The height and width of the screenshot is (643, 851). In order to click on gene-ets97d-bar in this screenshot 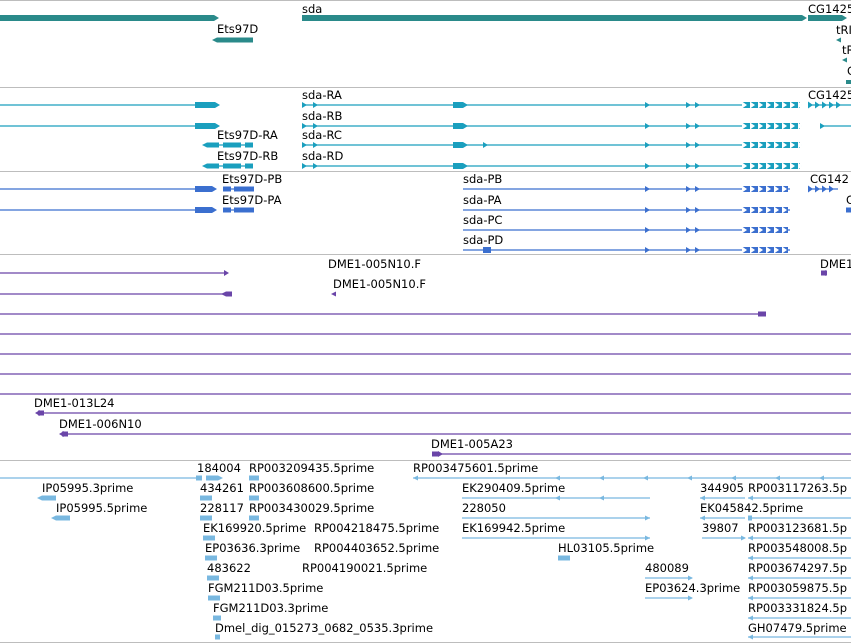, I will do `click(107, 18)`.